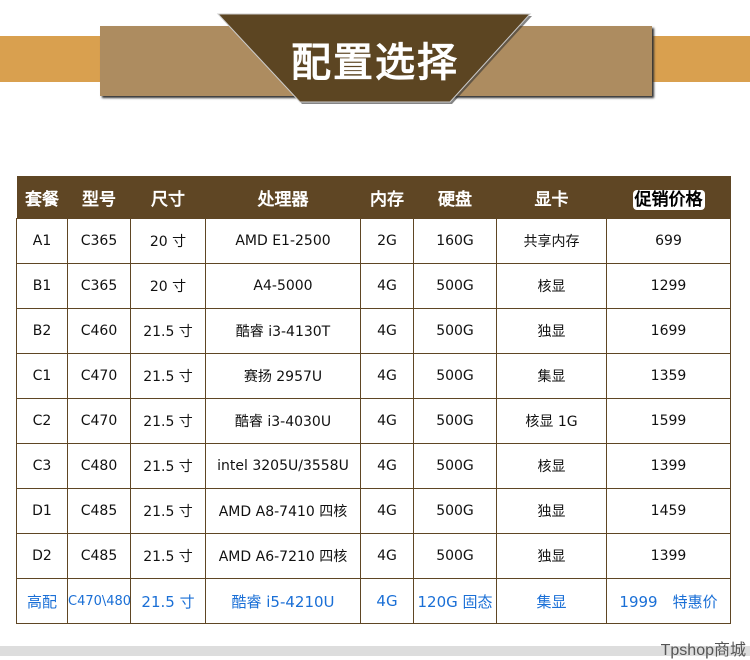 This screenshot has height=660, width=750. I want to click on table-cell: 高配, so click(42, 601).